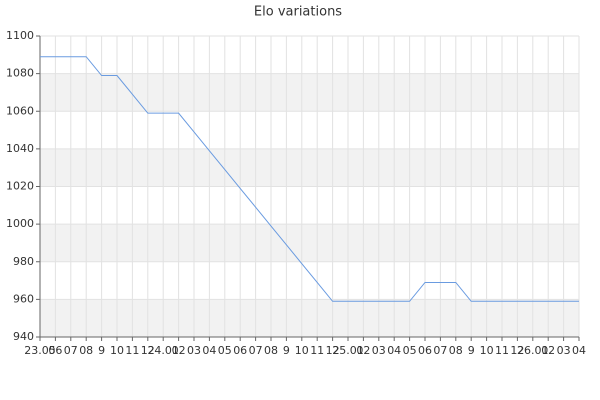  I want to click on y-tick-label: 1080, so click(20, 73).